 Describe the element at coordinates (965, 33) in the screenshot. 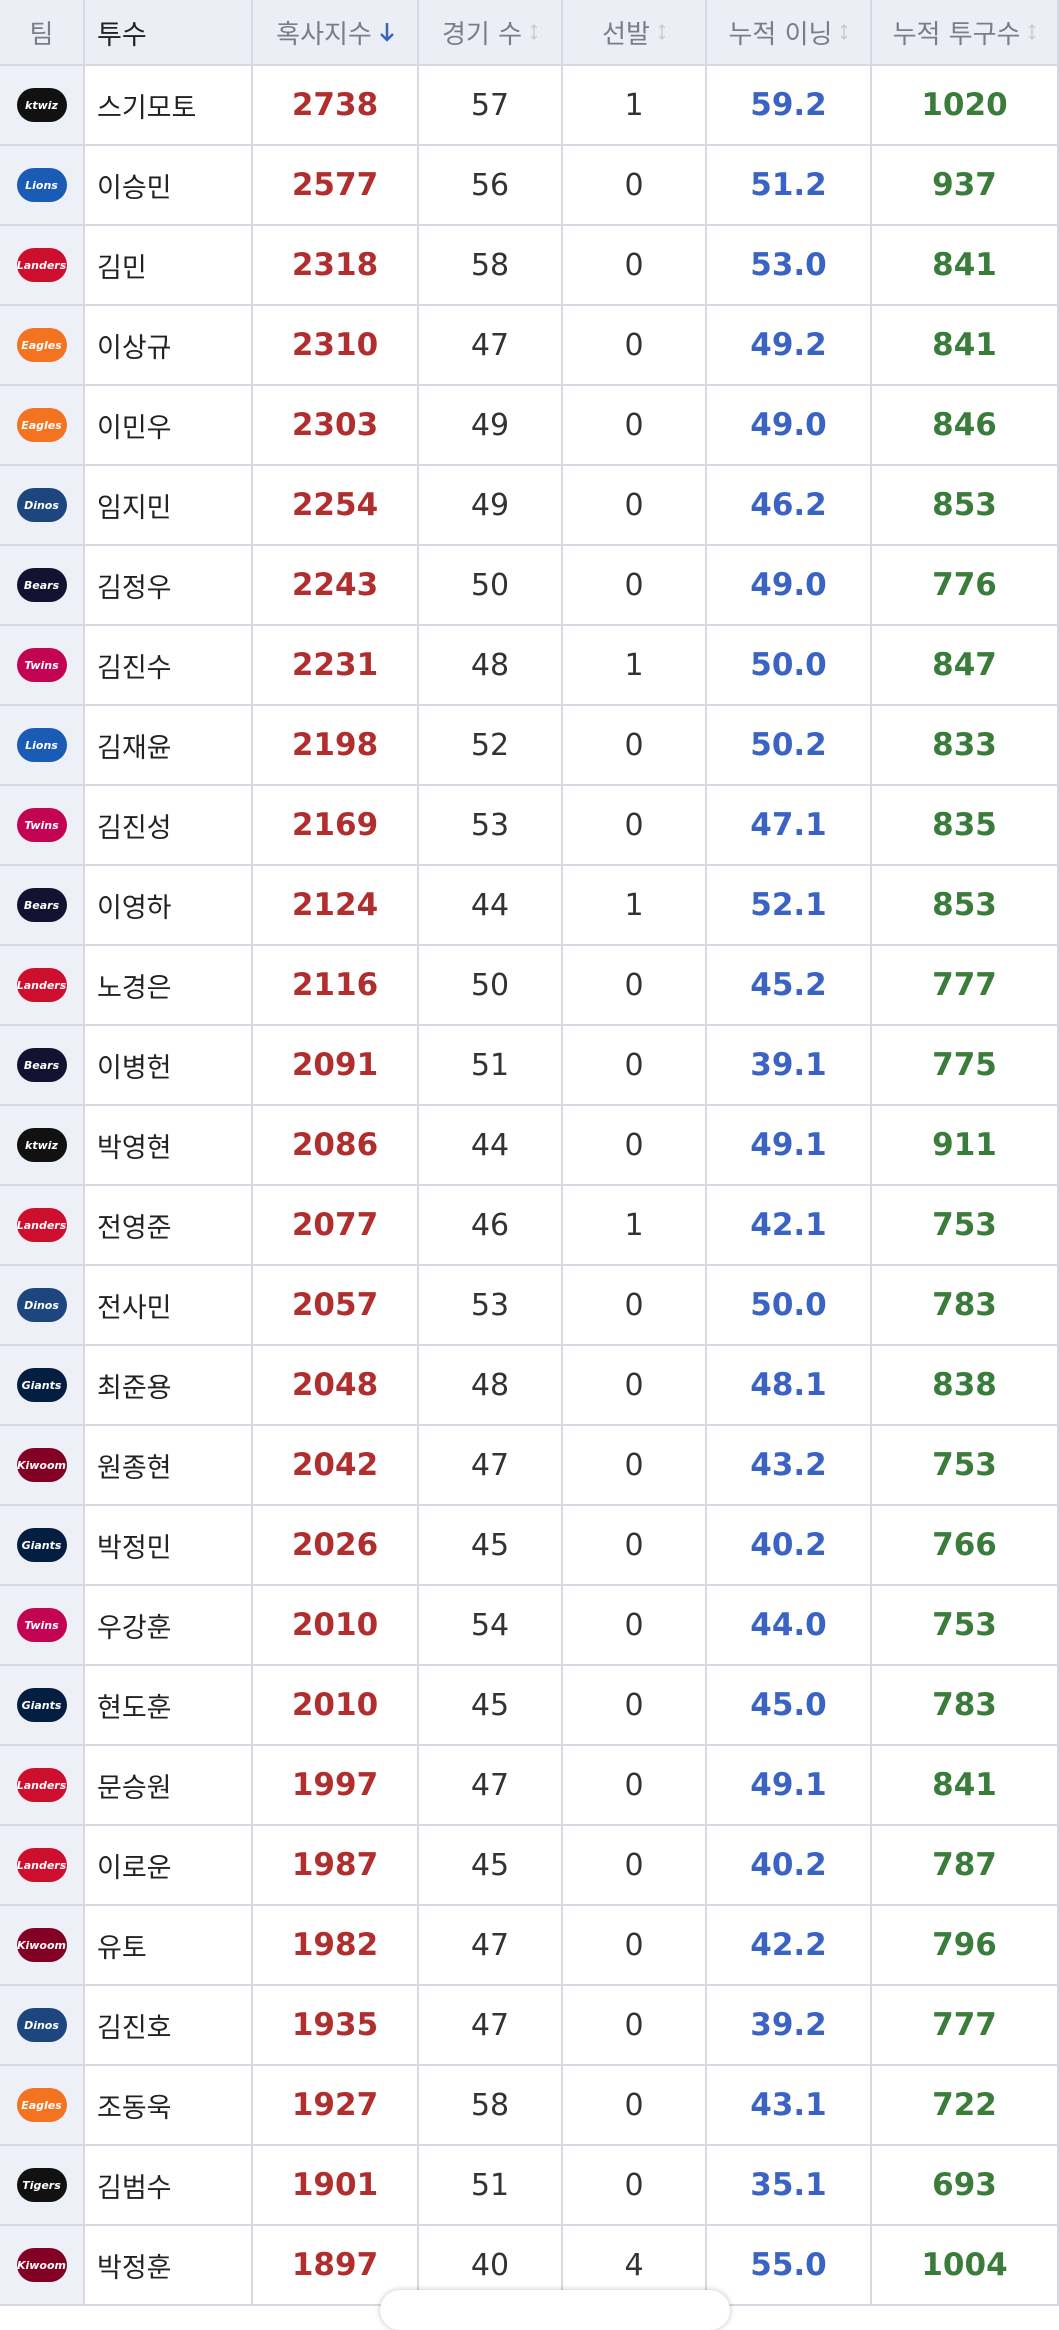

I see `column-header: 누적 투구수` at that location.